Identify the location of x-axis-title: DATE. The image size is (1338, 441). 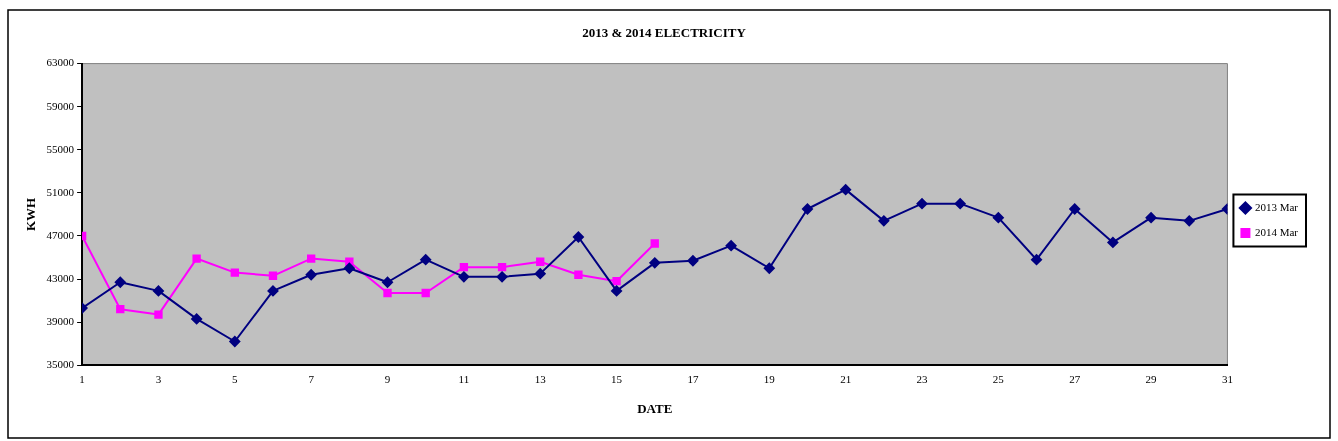
(655, 408).